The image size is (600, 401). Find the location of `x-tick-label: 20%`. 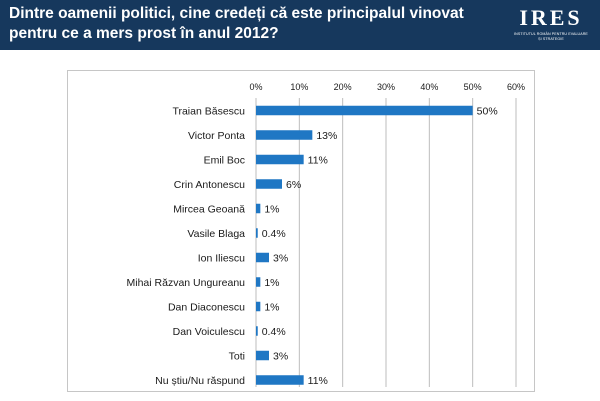

x-tick-label: 20% is located at coordinates (343, 87).